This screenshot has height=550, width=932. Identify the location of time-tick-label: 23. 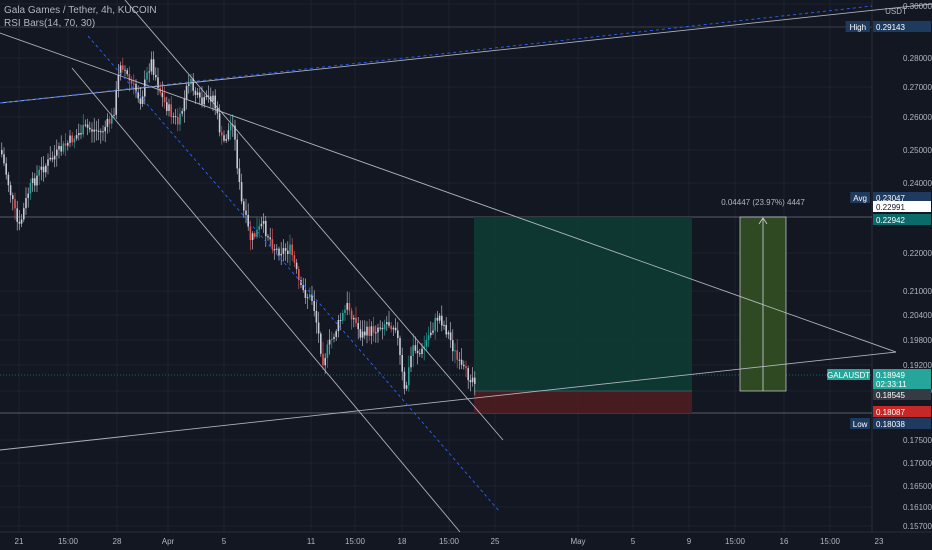
(879, 541).